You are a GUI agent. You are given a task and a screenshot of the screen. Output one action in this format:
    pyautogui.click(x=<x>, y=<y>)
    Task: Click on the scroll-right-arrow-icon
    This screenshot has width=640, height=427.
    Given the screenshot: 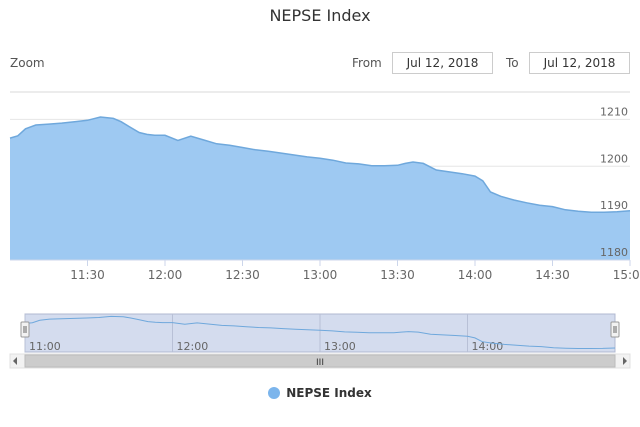 What is the action you would take?
    pyautogui.click(x=625, y=361)
    